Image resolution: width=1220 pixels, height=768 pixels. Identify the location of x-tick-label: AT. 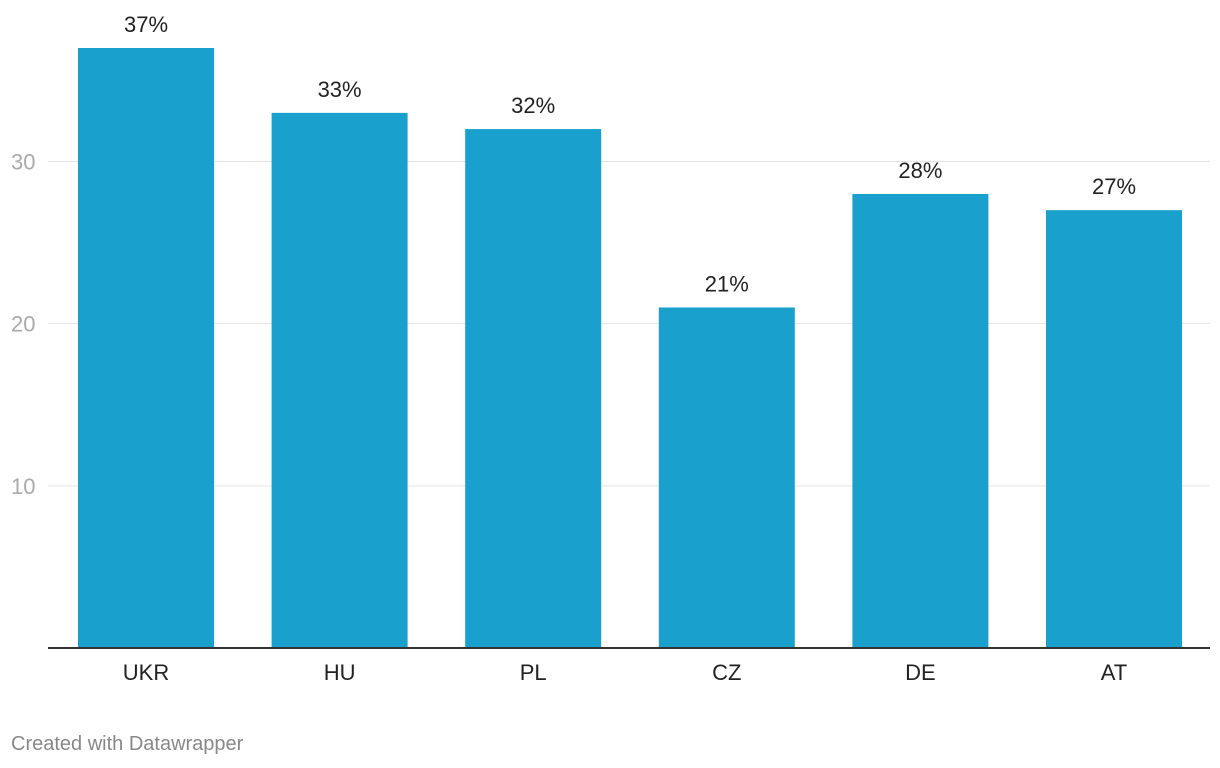
(1114, 672).